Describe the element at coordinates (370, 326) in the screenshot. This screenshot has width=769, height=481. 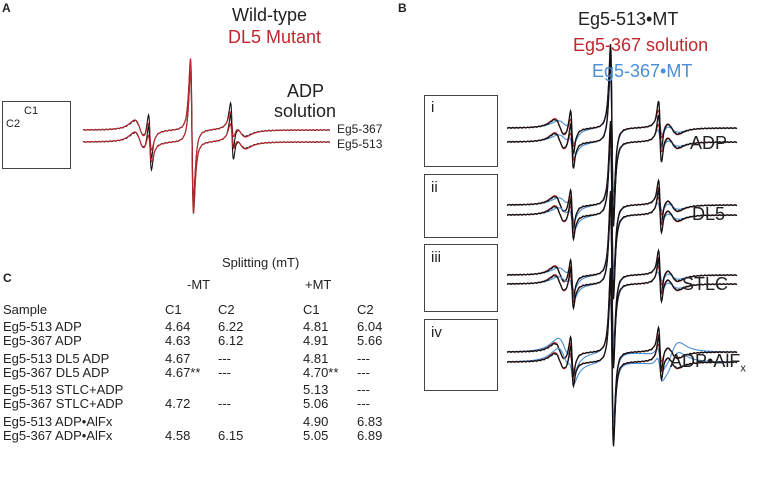
I see `table-cell: 6.04` at that location.